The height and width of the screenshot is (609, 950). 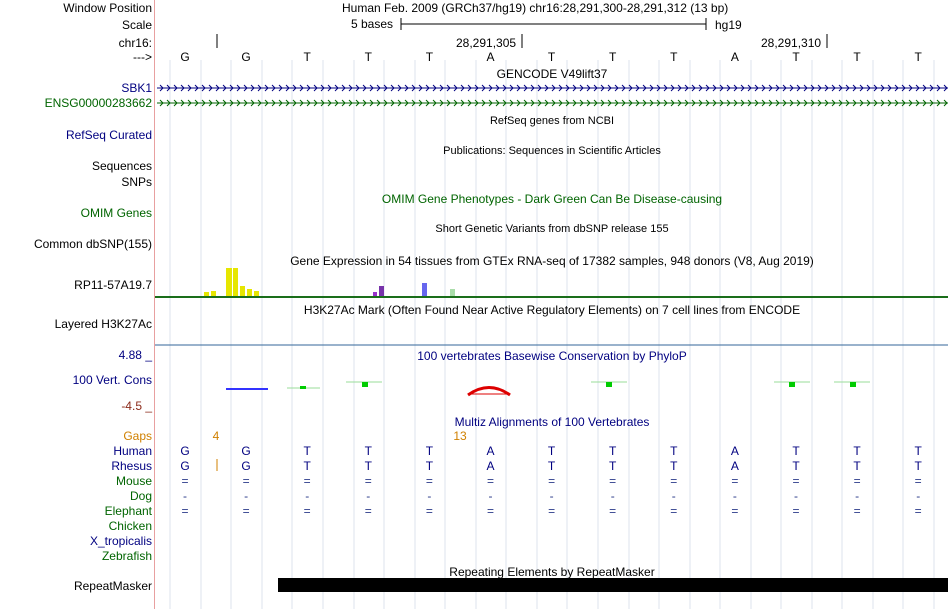 What do you see at coordinates (133, 481) in the screenshot?
I see `species-label-mouse: Mouse` at bounding box center [133, 481].